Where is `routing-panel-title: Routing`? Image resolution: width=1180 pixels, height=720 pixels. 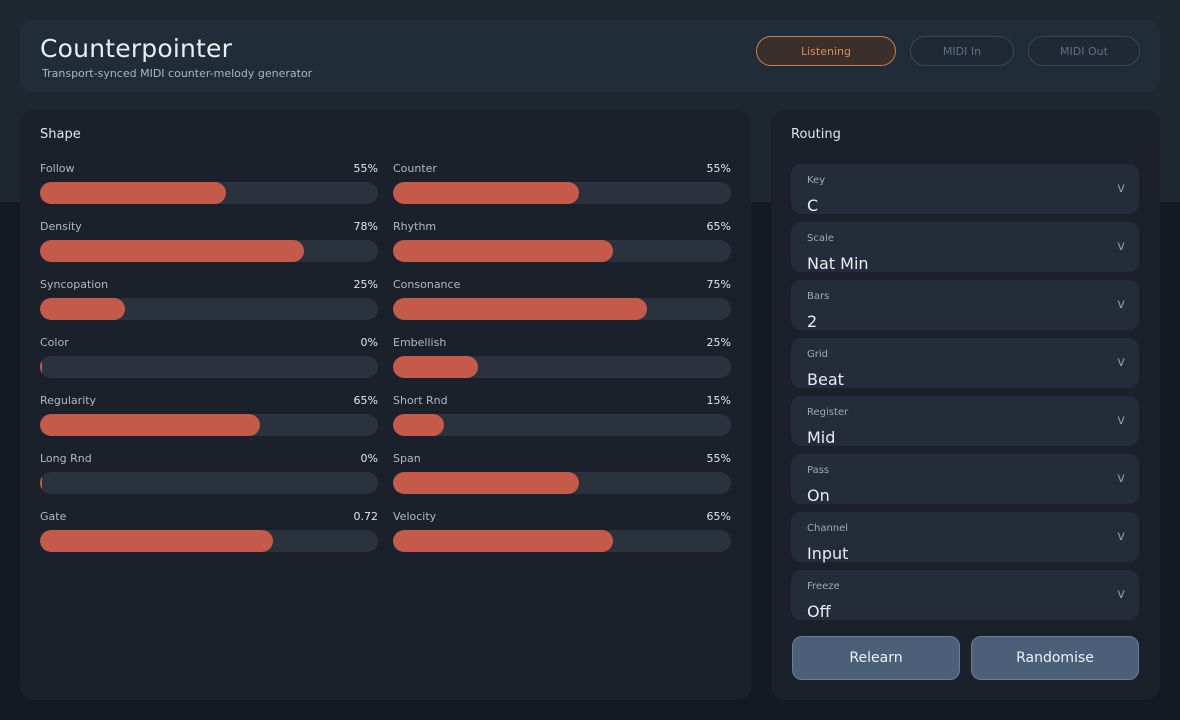
routing-panel-title: Routing is located at coordinates (816, 134).